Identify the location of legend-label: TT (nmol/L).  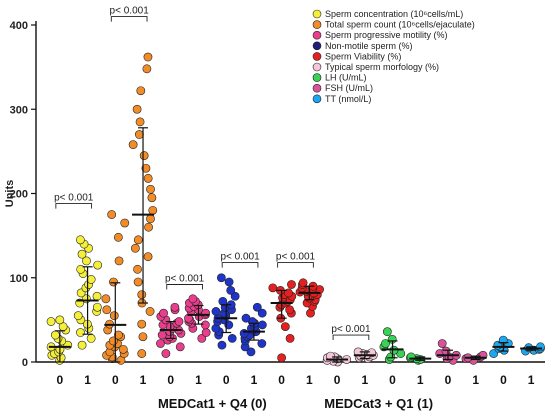
(348, 99).